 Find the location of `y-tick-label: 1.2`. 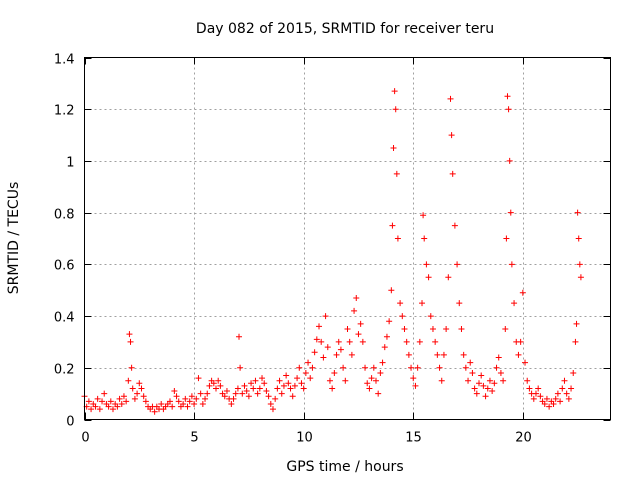

y-tick-label: 1.2 is located at coordinates (64, 111).